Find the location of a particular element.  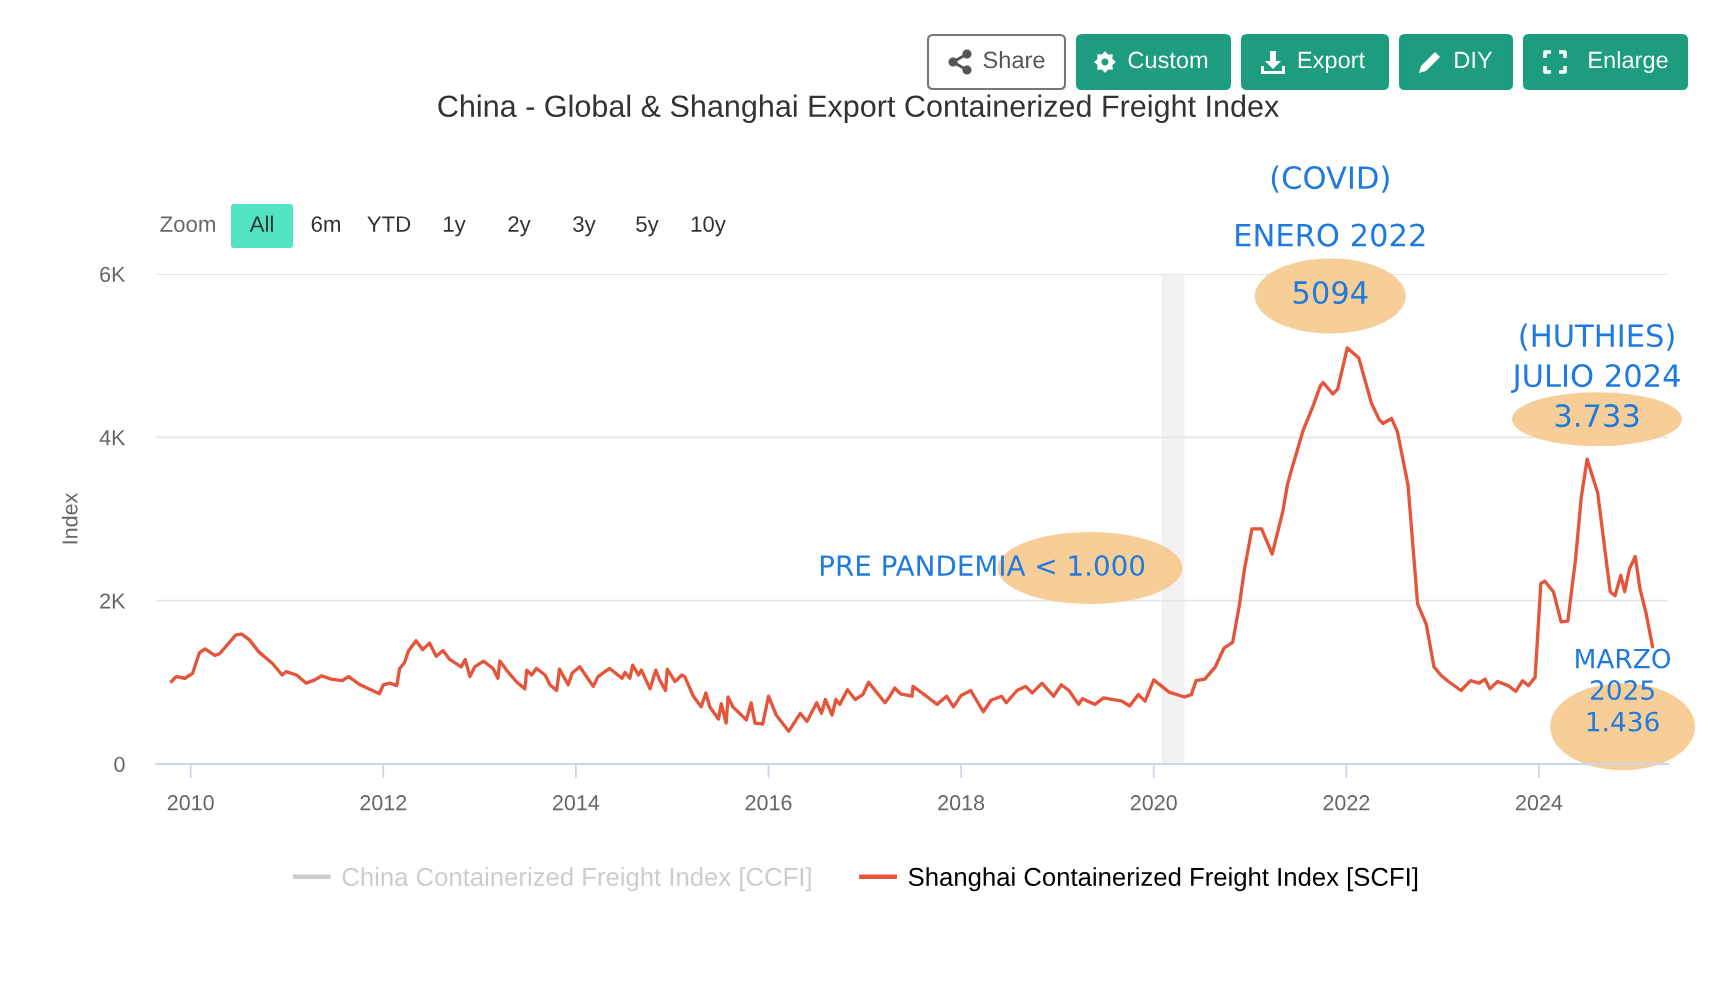

text: YTD is located at coordinates (389, 224).